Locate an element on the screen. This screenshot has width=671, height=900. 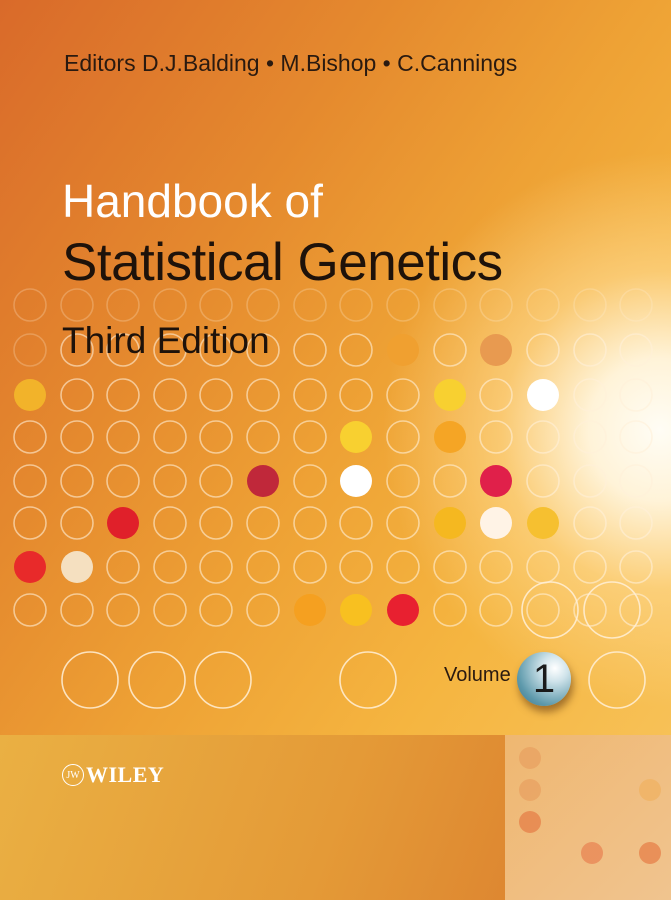
edition-label: Third Edition is located at coordinates (166, 340).